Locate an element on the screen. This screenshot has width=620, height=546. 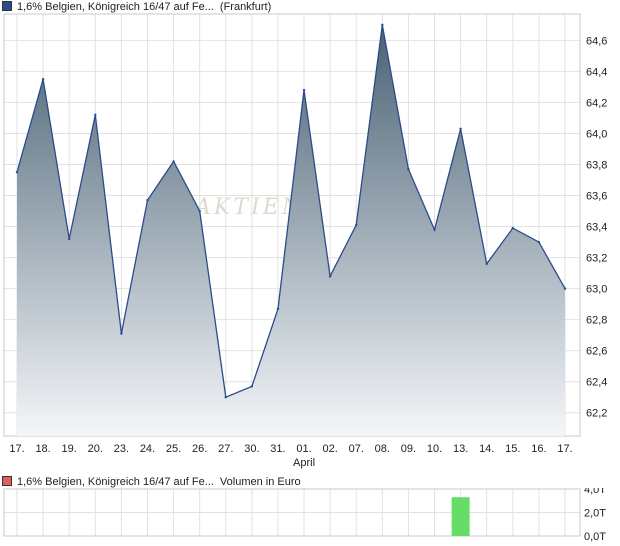
x-tick-label: 31. is located at coordinates (277, 449).